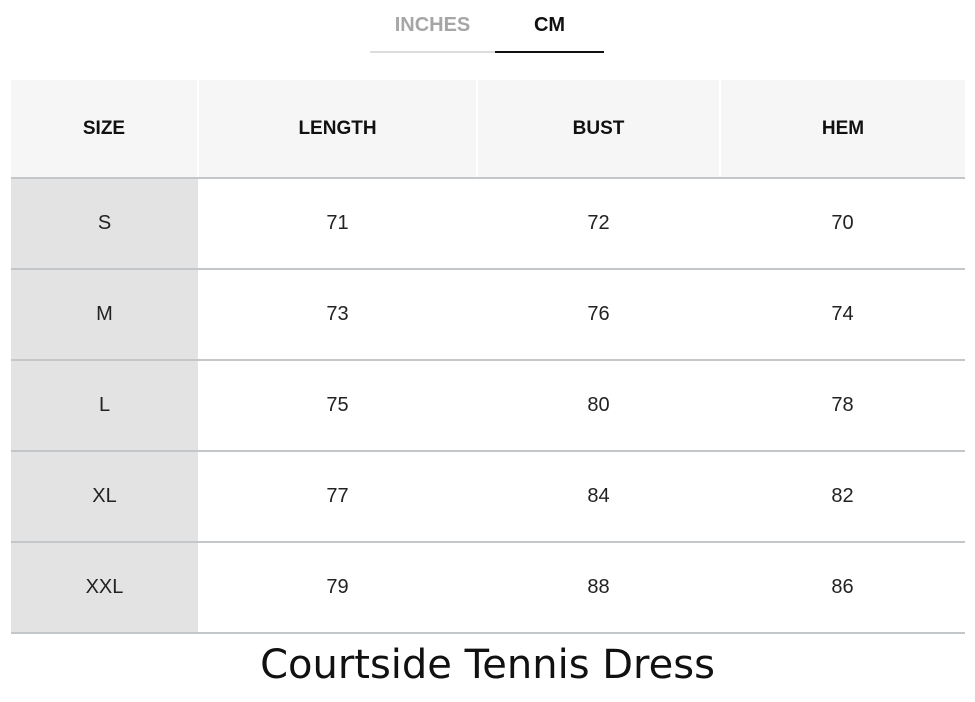 The height and width of the screenshot is (702, 975). What do you see at coordinates (104, 315) in the screenshot?
I see `cell-size: M` at bounding box center [104, 315].